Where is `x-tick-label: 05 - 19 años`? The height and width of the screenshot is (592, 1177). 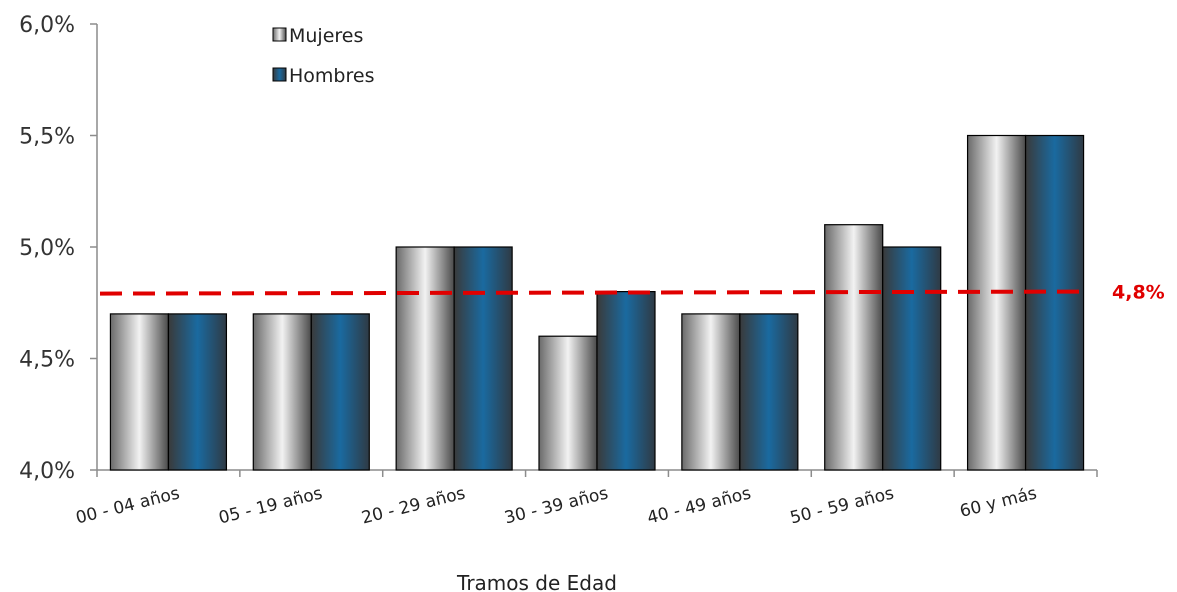
x-tick-label: 05 - 19 años is located at coordinates (271, 505).